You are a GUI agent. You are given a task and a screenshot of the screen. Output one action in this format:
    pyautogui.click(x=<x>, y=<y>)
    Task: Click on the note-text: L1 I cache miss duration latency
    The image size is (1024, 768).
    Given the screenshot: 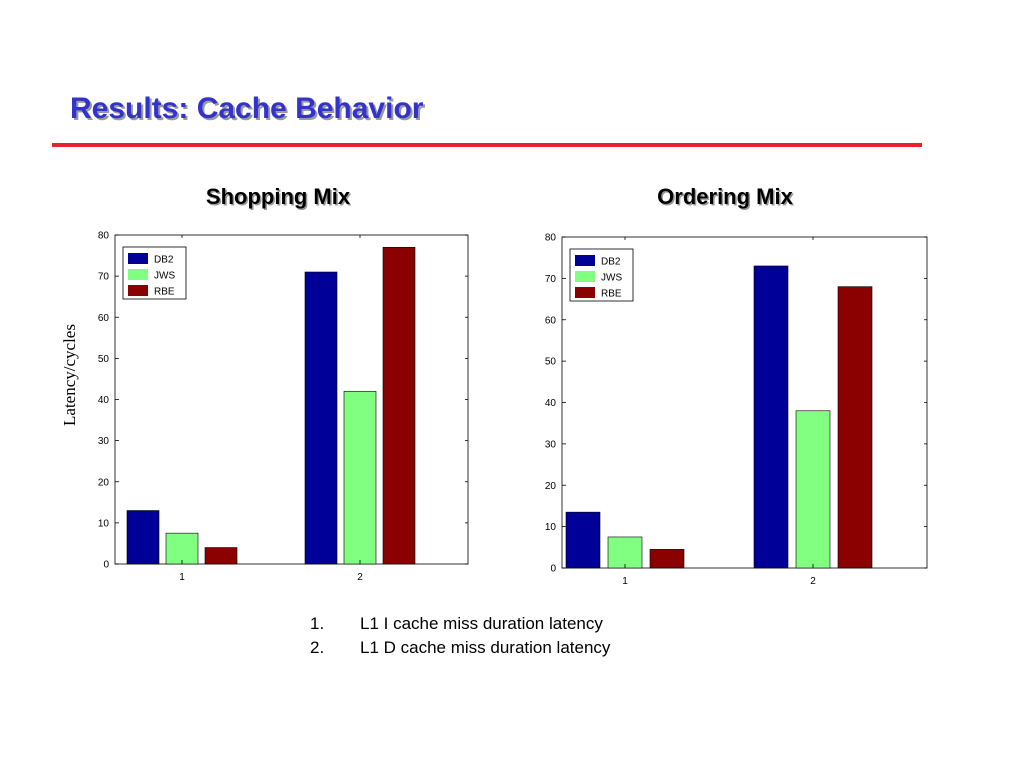 What is the action you would take?
    pyautogui.click(x=481, y=623)
    